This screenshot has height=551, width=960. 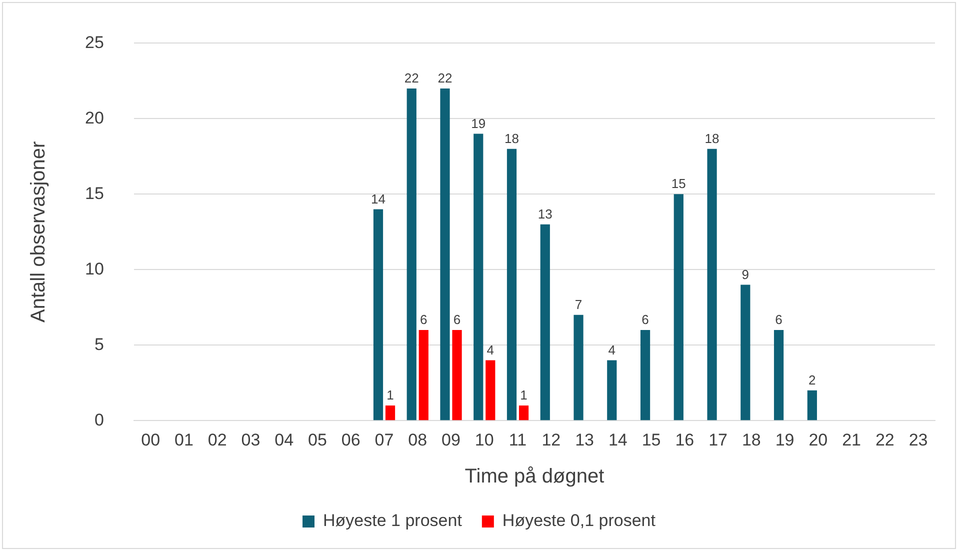 I want to click on data-label: 7, so click(x=578, y=304).